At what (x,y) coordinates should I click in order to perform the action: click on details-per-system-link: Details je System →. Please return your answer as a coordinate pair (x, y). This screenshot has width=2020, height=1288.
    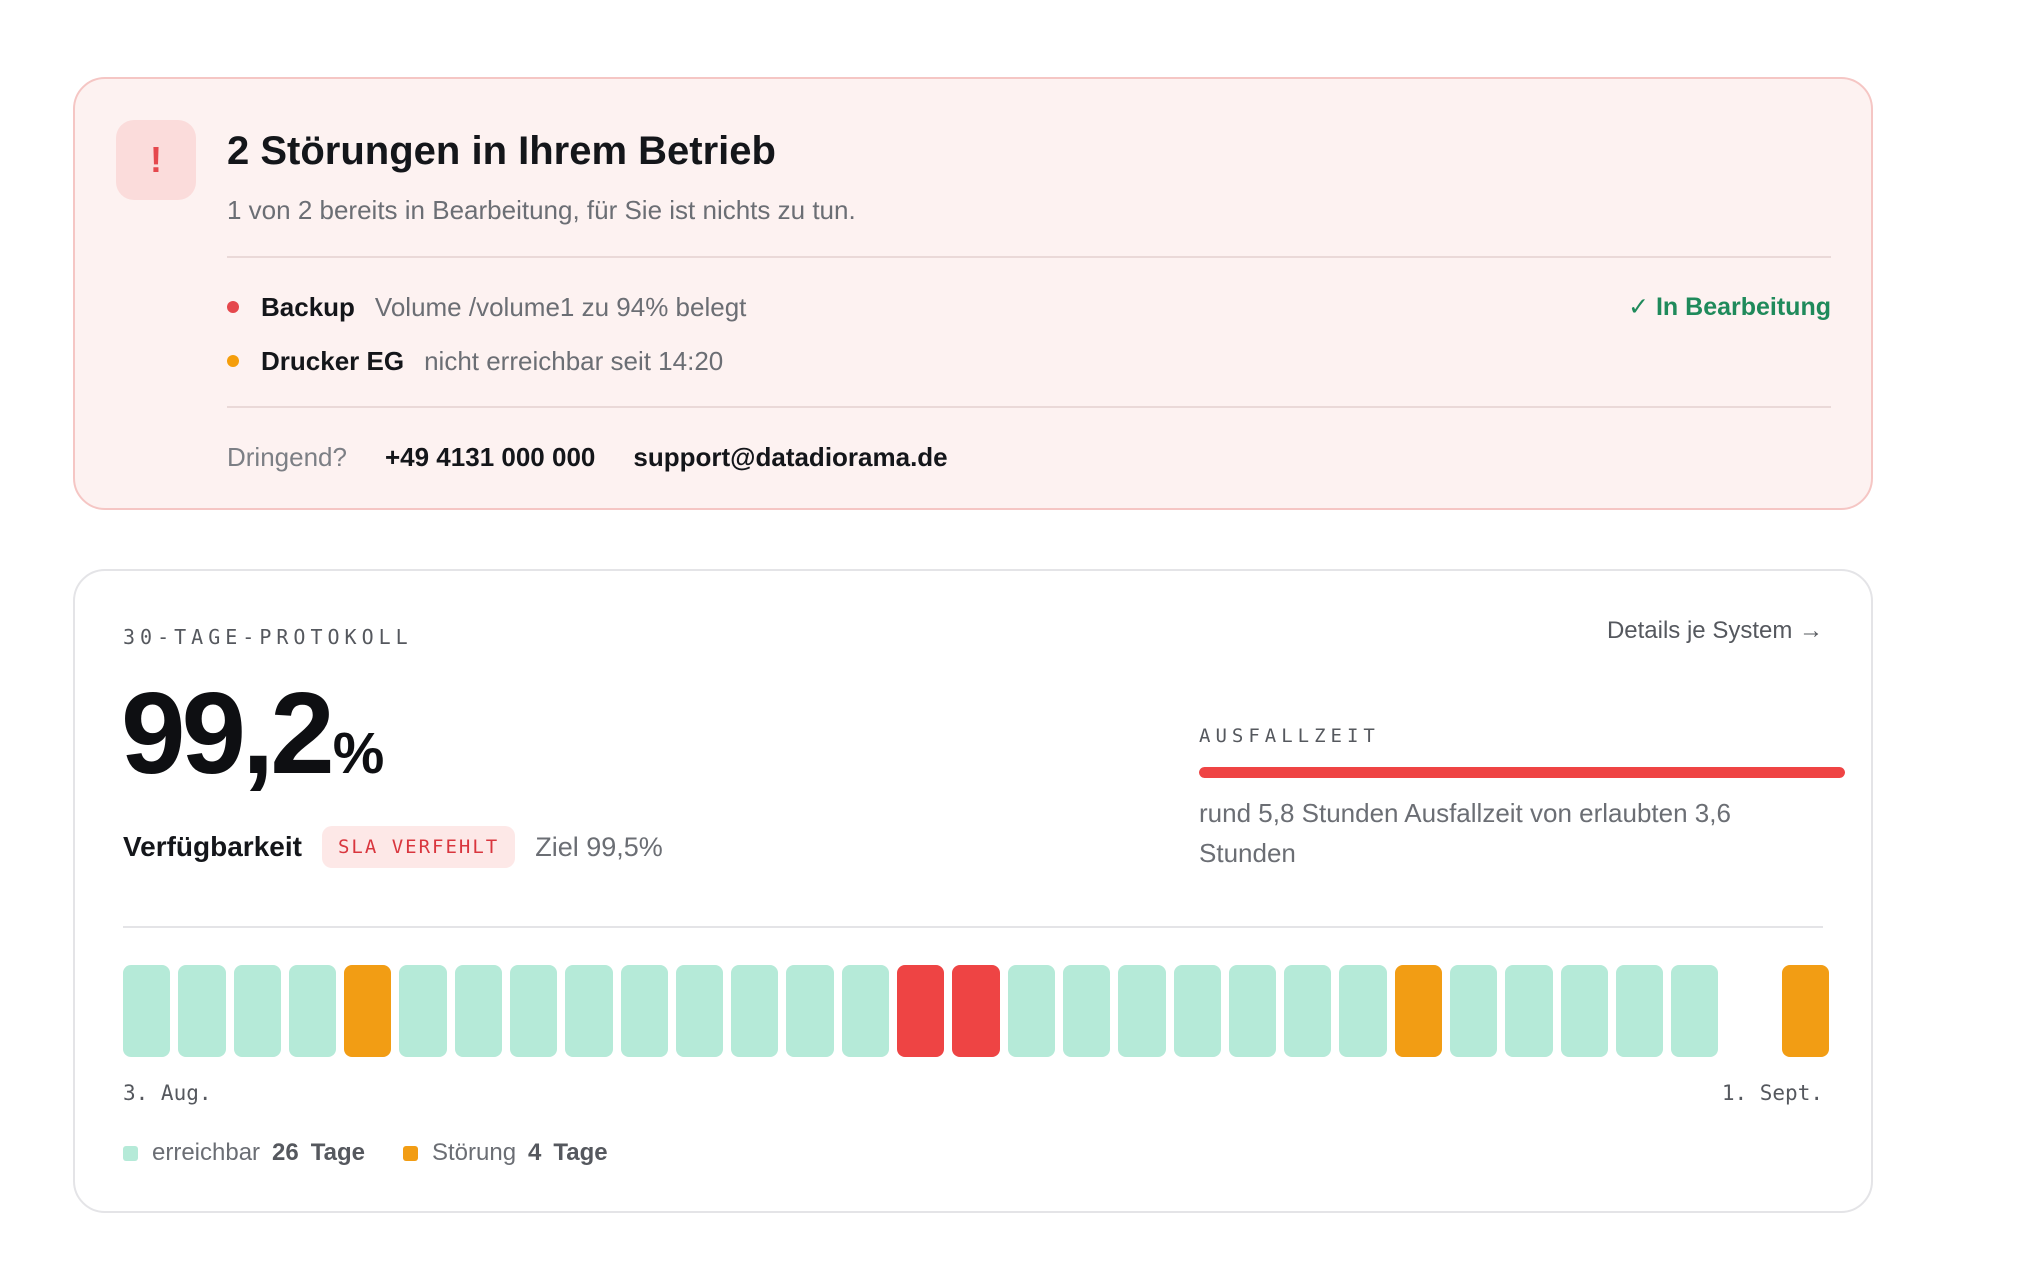
    Looking at the image, I should click on (1714, 630).